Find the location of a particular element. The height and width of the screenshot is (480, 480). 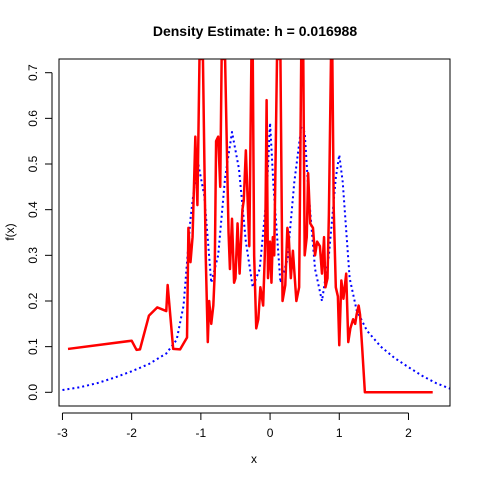

x-axis: -3 -2 -1 0 1 2 is located at coordinates (234, 426).